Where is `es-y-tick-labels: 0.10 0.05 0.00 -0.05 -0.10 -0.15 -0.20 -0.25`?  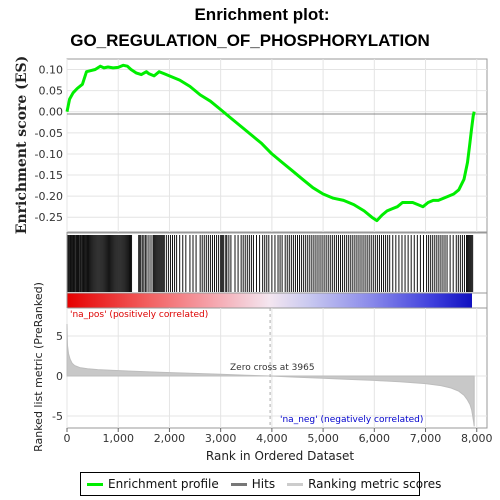
es-y-tick-labels: 0.10 0.05 0.00 -0.05 -0.10 -0.15 -0.20 -0.25 is located at coordinates (49, 144).